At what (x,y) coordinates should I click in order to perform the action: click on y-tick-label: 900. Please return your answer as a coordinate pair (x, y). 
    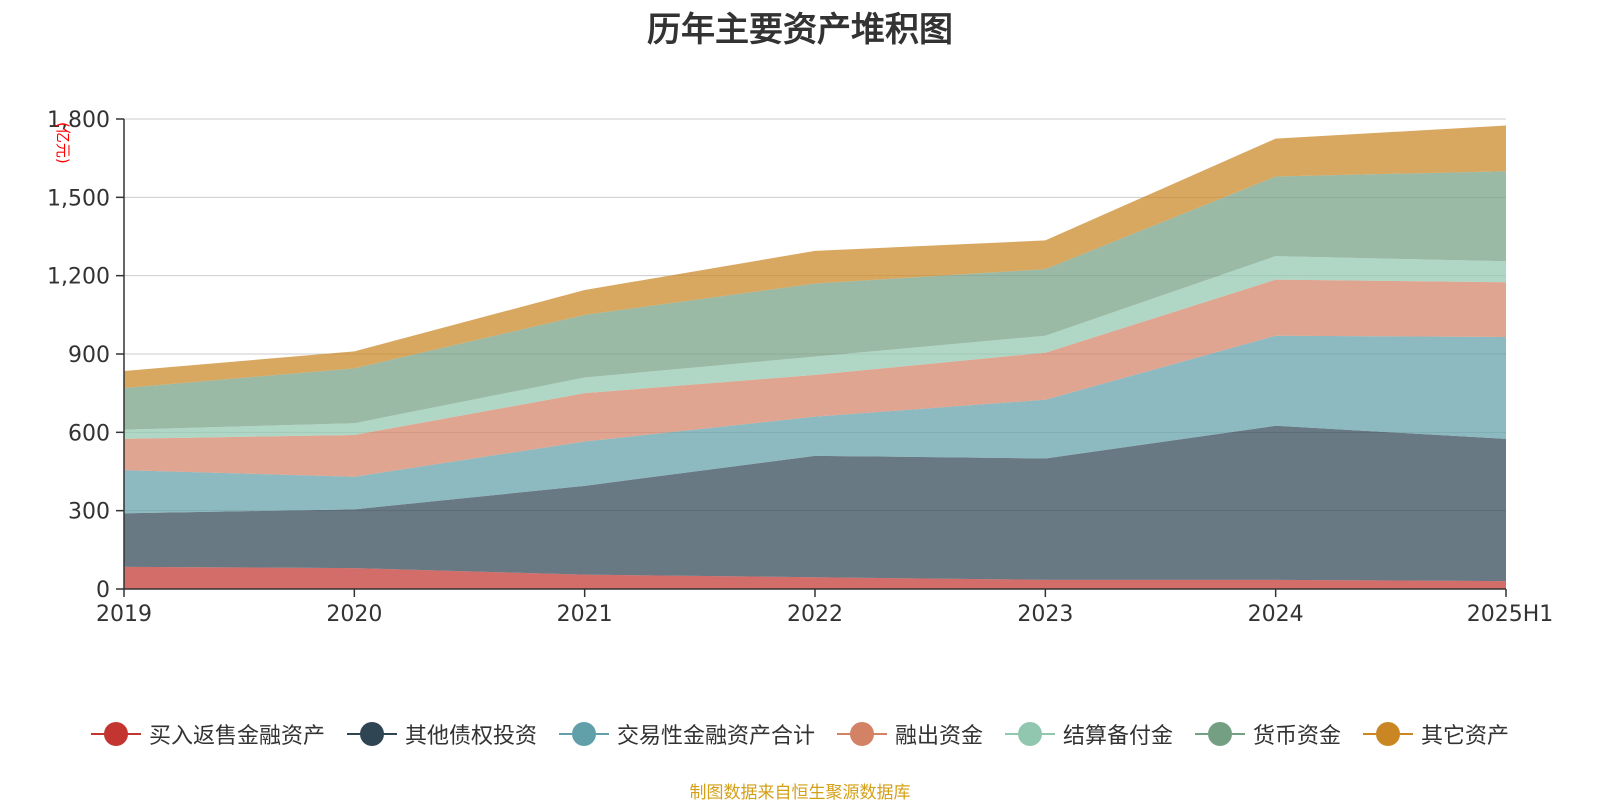
    Looking at the image, I should click on (89, 355).